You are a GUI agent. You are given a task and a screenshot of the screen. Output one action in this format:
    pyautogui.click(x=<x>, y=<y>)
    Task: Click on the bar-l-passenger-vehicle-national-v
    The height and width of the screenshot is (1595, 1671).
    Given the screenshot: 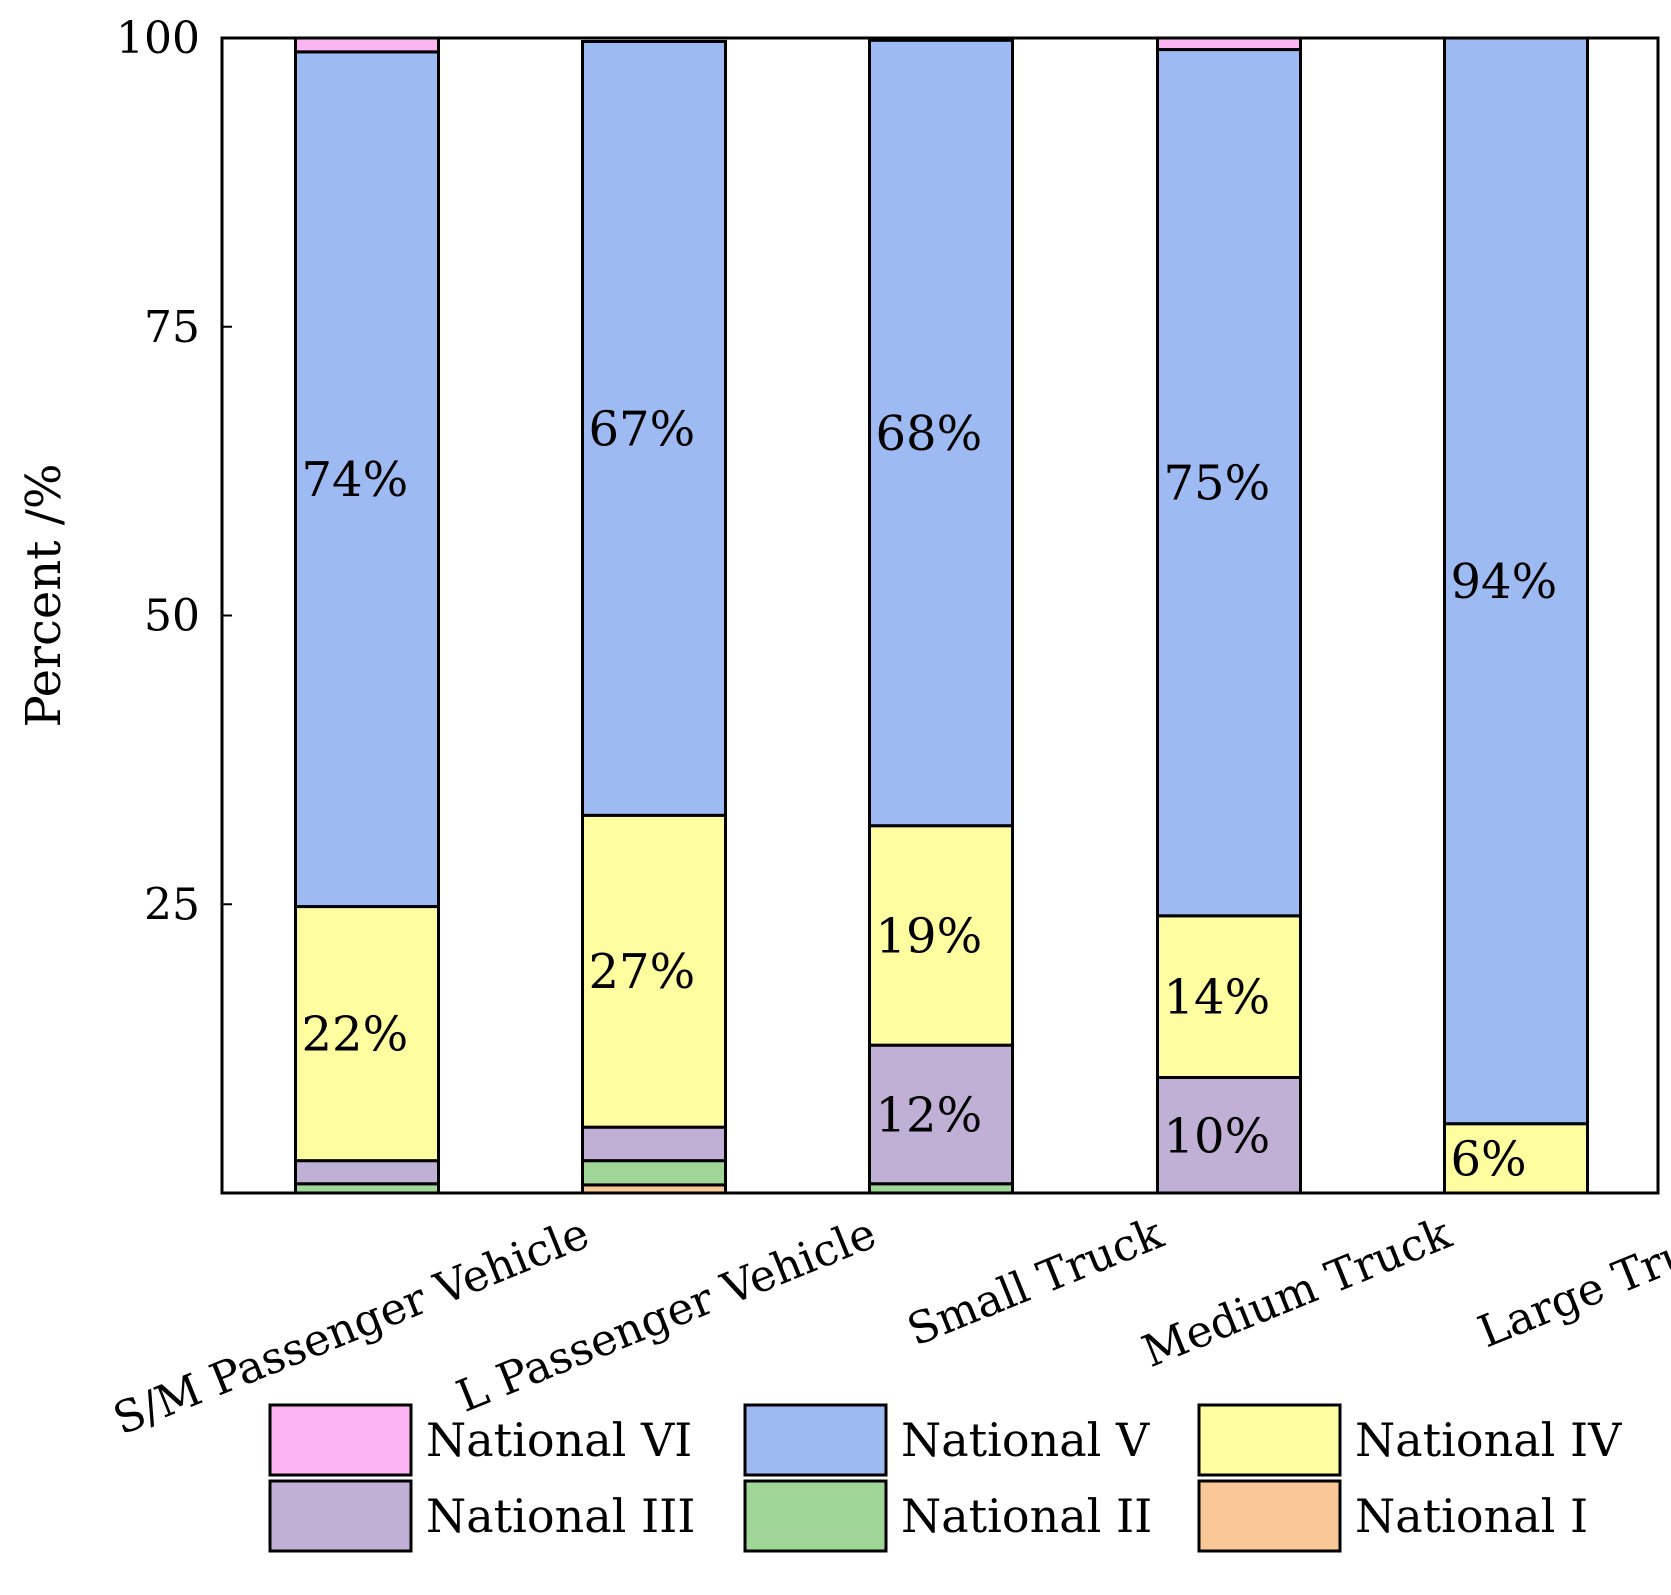 What is the action you would take?
    pyautogui.click(x=654, y=428)
    